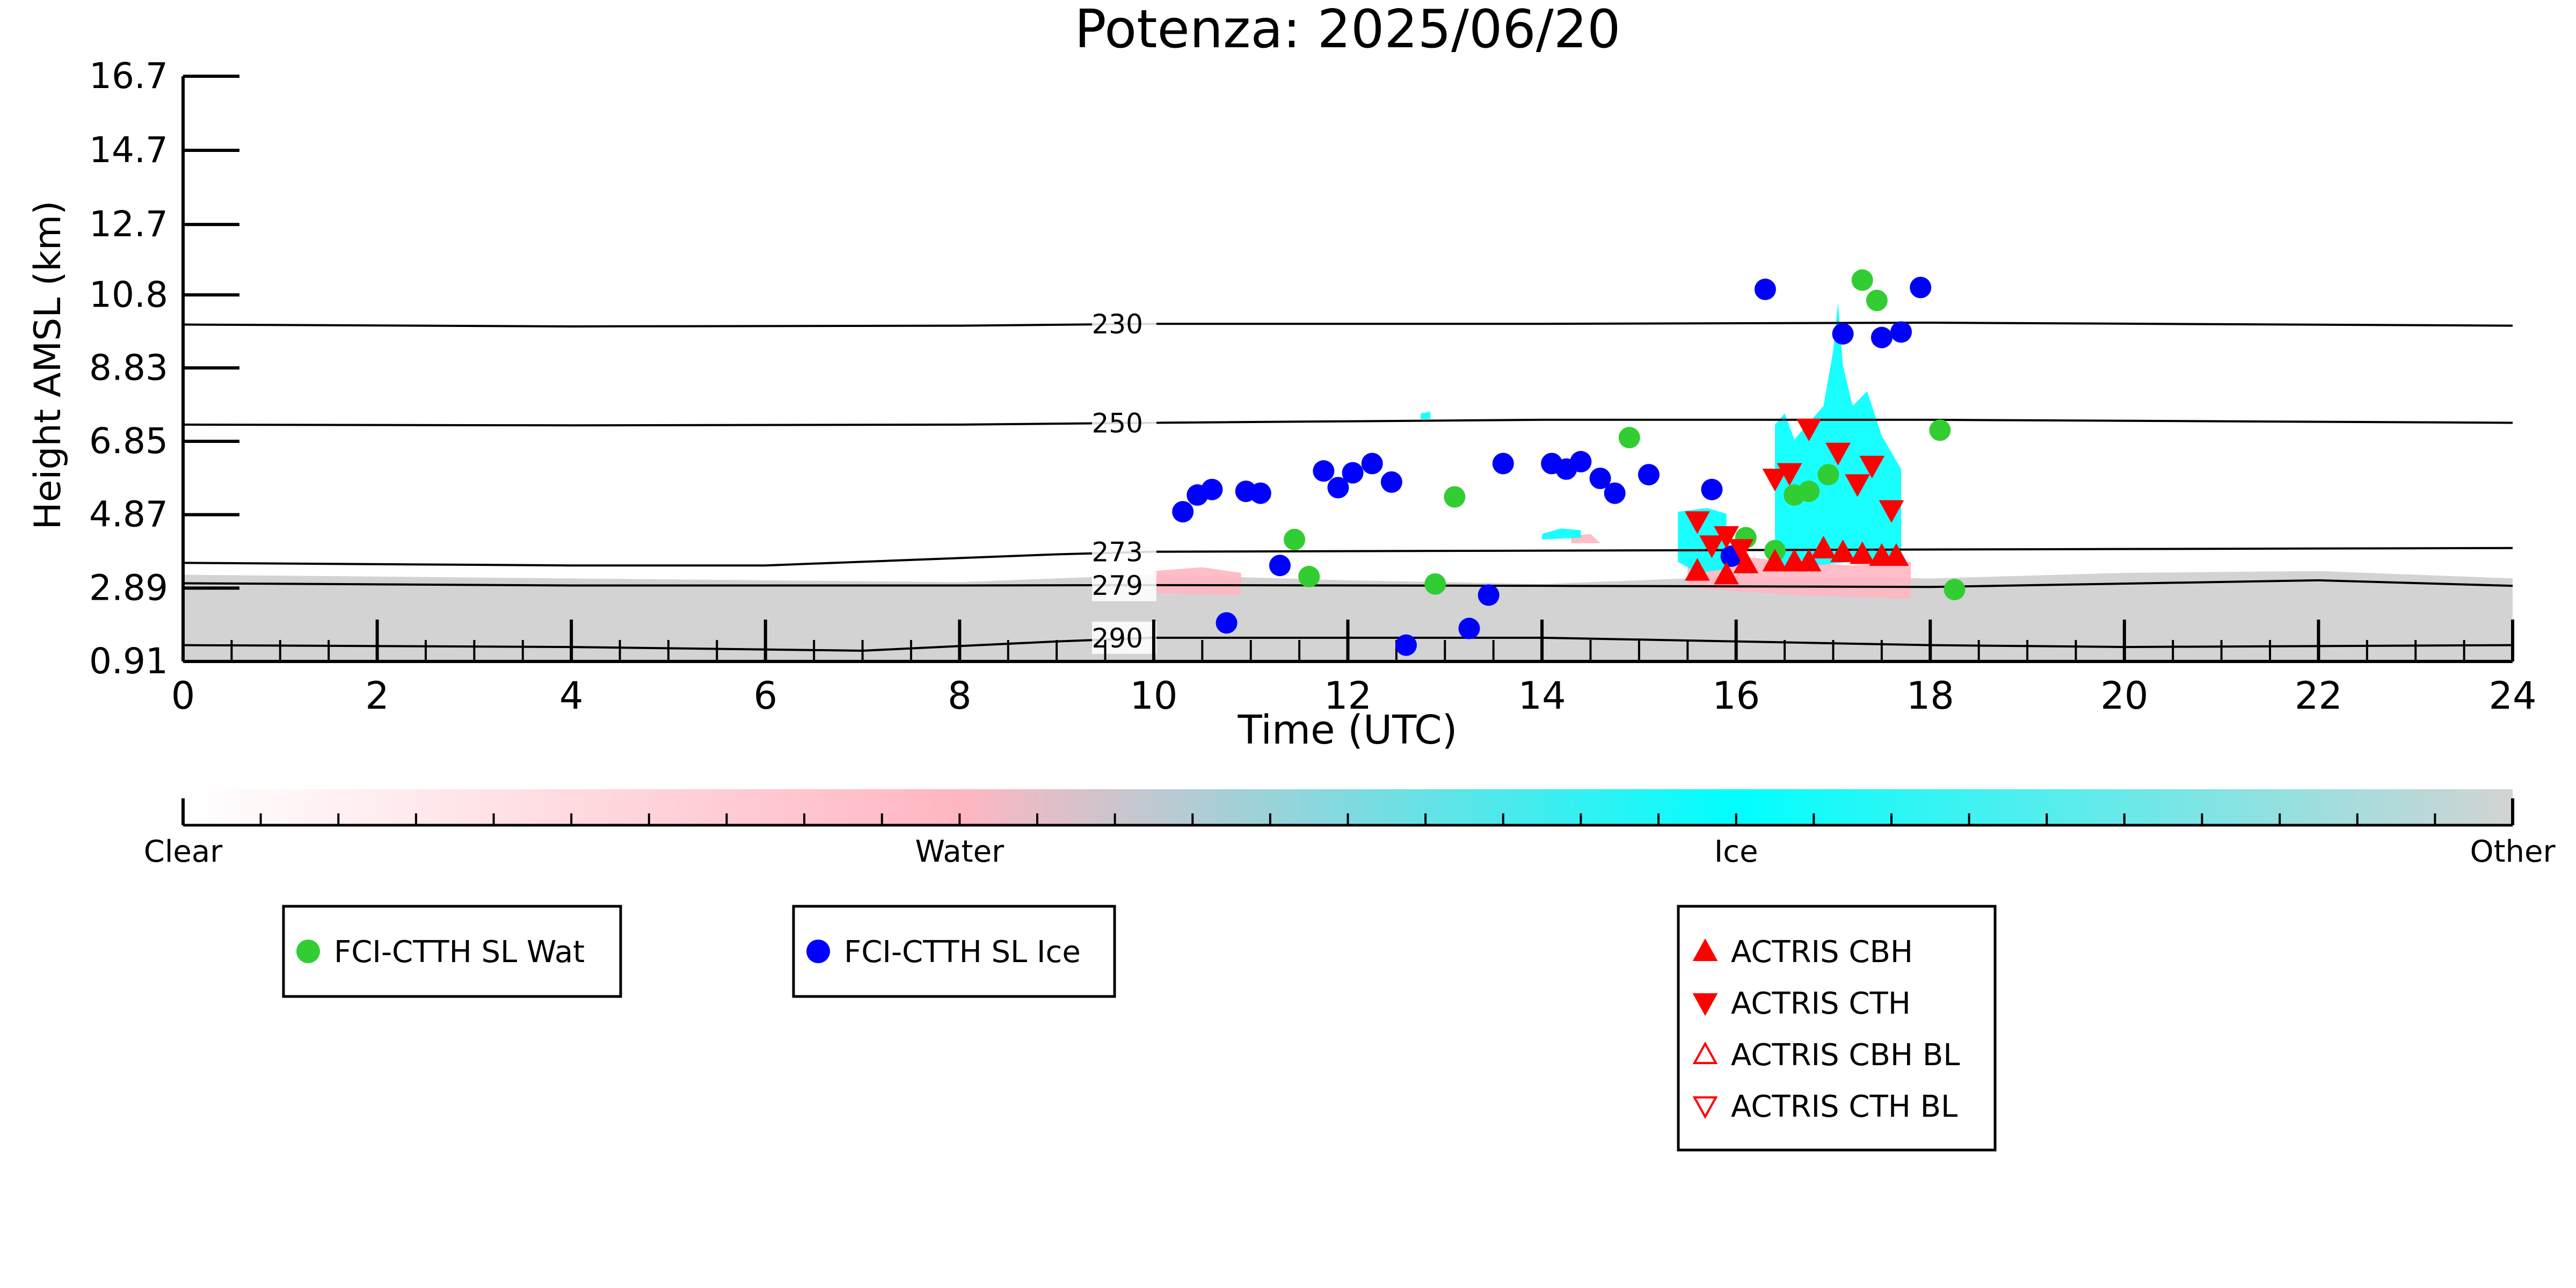 Image resolution: width=2576 pixels, height=1288 pixels. What do you see at coordinates (960, 696) in the screenshot?
I see `x-tick-label: 8` at bounding box center [960, 696].